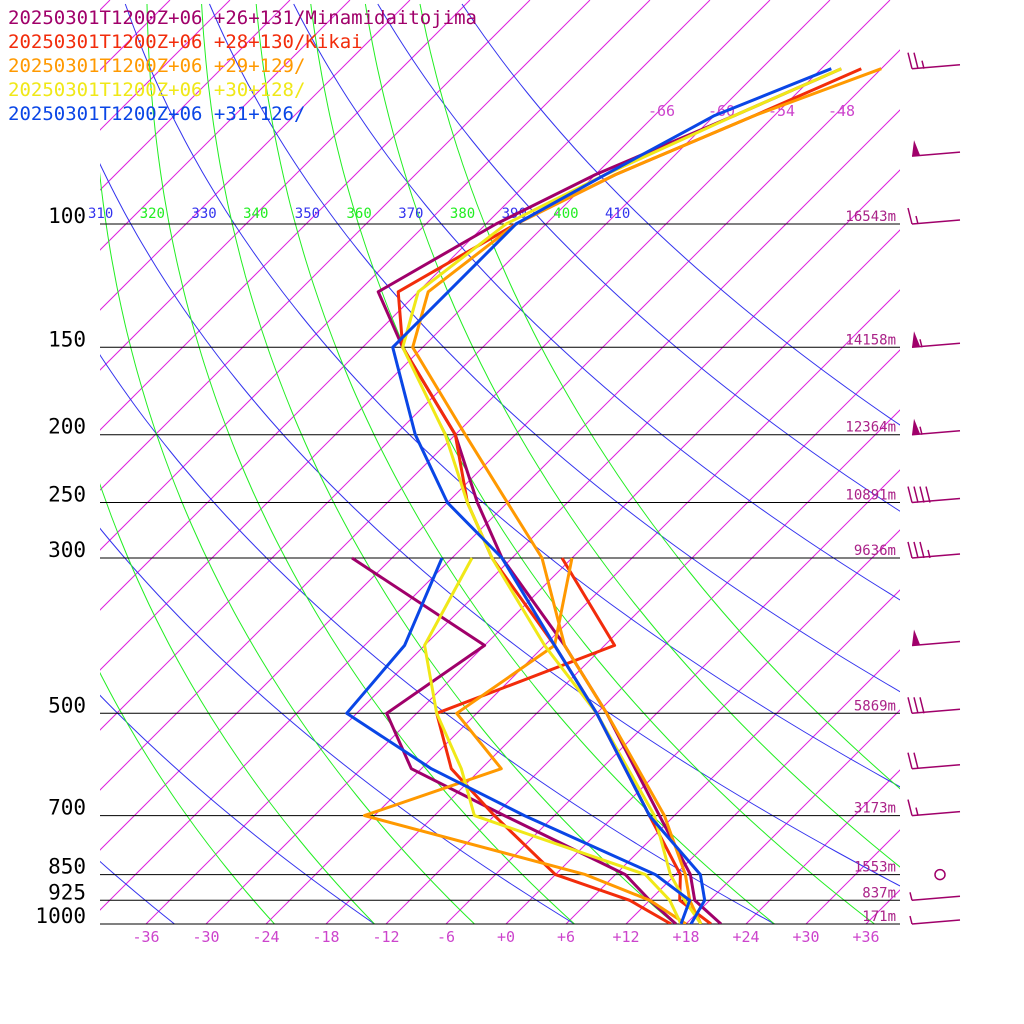 This screenshot has width=1024, height=1024. What do you see at coordinates (870, 496) in the screenshot?
I see `height-label-250: 10891m` at bounding box center [870, 496].